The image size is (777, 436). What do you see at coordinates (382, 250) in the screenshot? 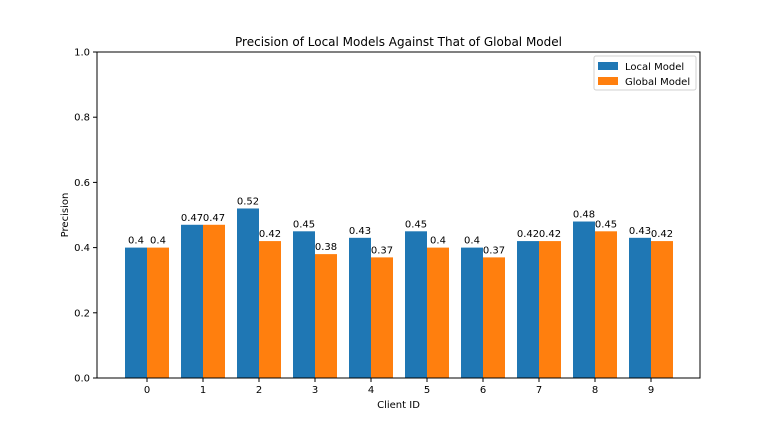
I see `bar-label-global-model-4: 0.37` at bounding box center [382, 250].